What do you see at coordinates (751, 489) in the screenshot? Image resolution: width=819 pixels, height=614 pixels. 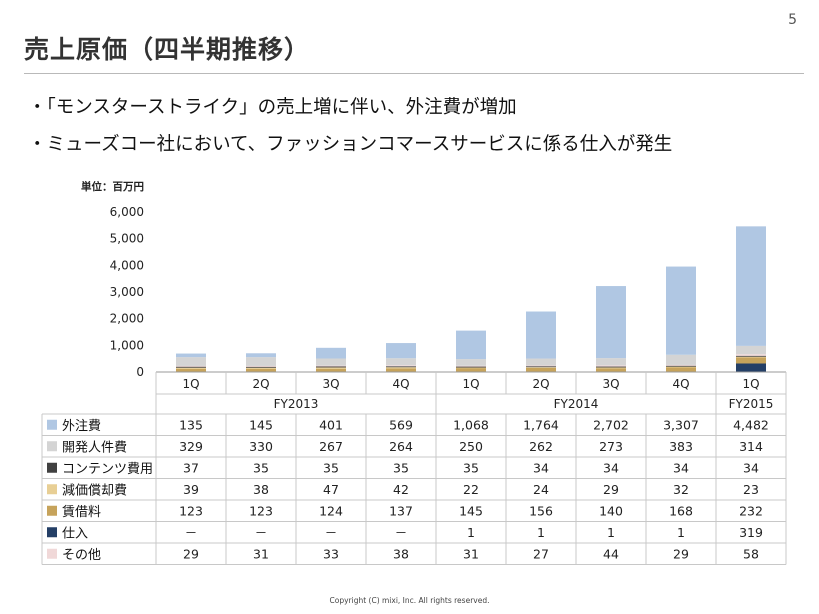 I see `data-label: 23` at bounding box center [751, 489].